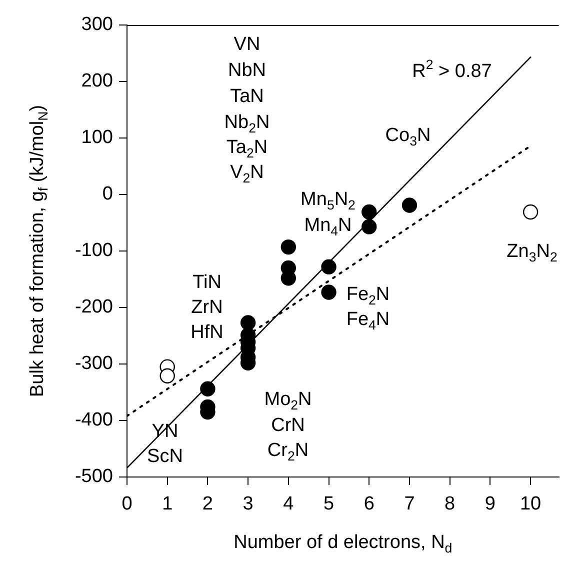 The height and width of the screenshot is (567, 567). I want to click on x-tick-label: 0, so click(127, 504).